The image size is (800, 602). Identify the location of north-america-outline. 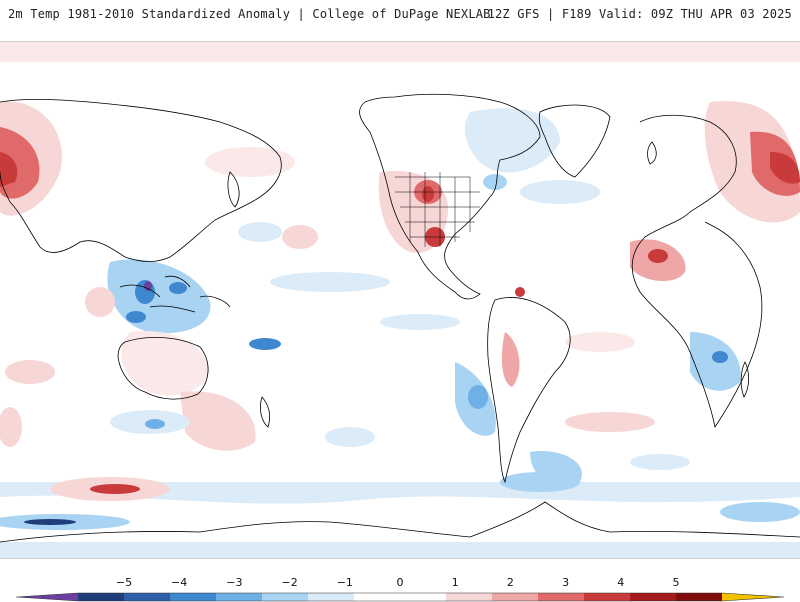
(450, 196).